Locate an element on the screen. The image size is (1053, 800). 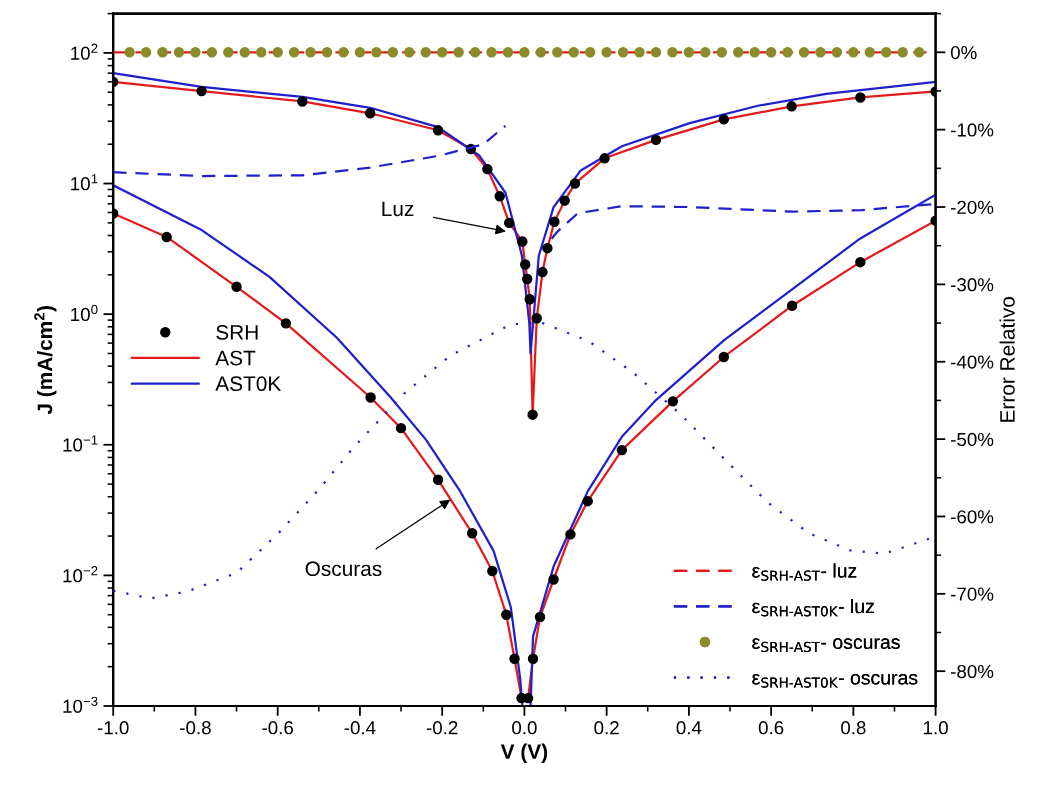
y2-tick-label: -30% is located at coordinates (972, 285).